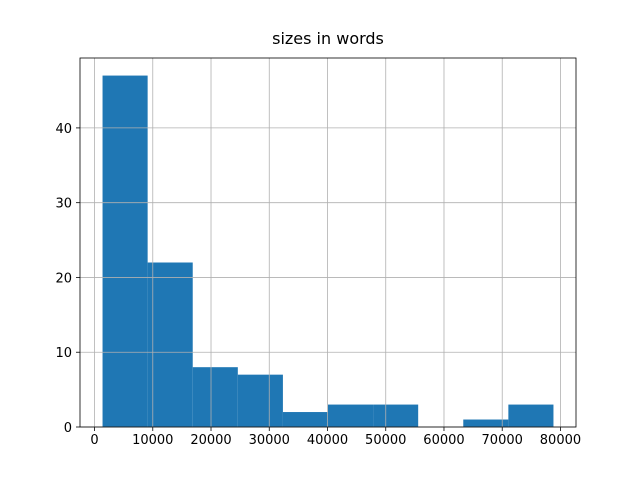 This screenshot has width=640, height=480. What do you see at coordinates (63, 278) in the screenshot?
I see `y-tick-label: 20` at bounding box center [63, 278].